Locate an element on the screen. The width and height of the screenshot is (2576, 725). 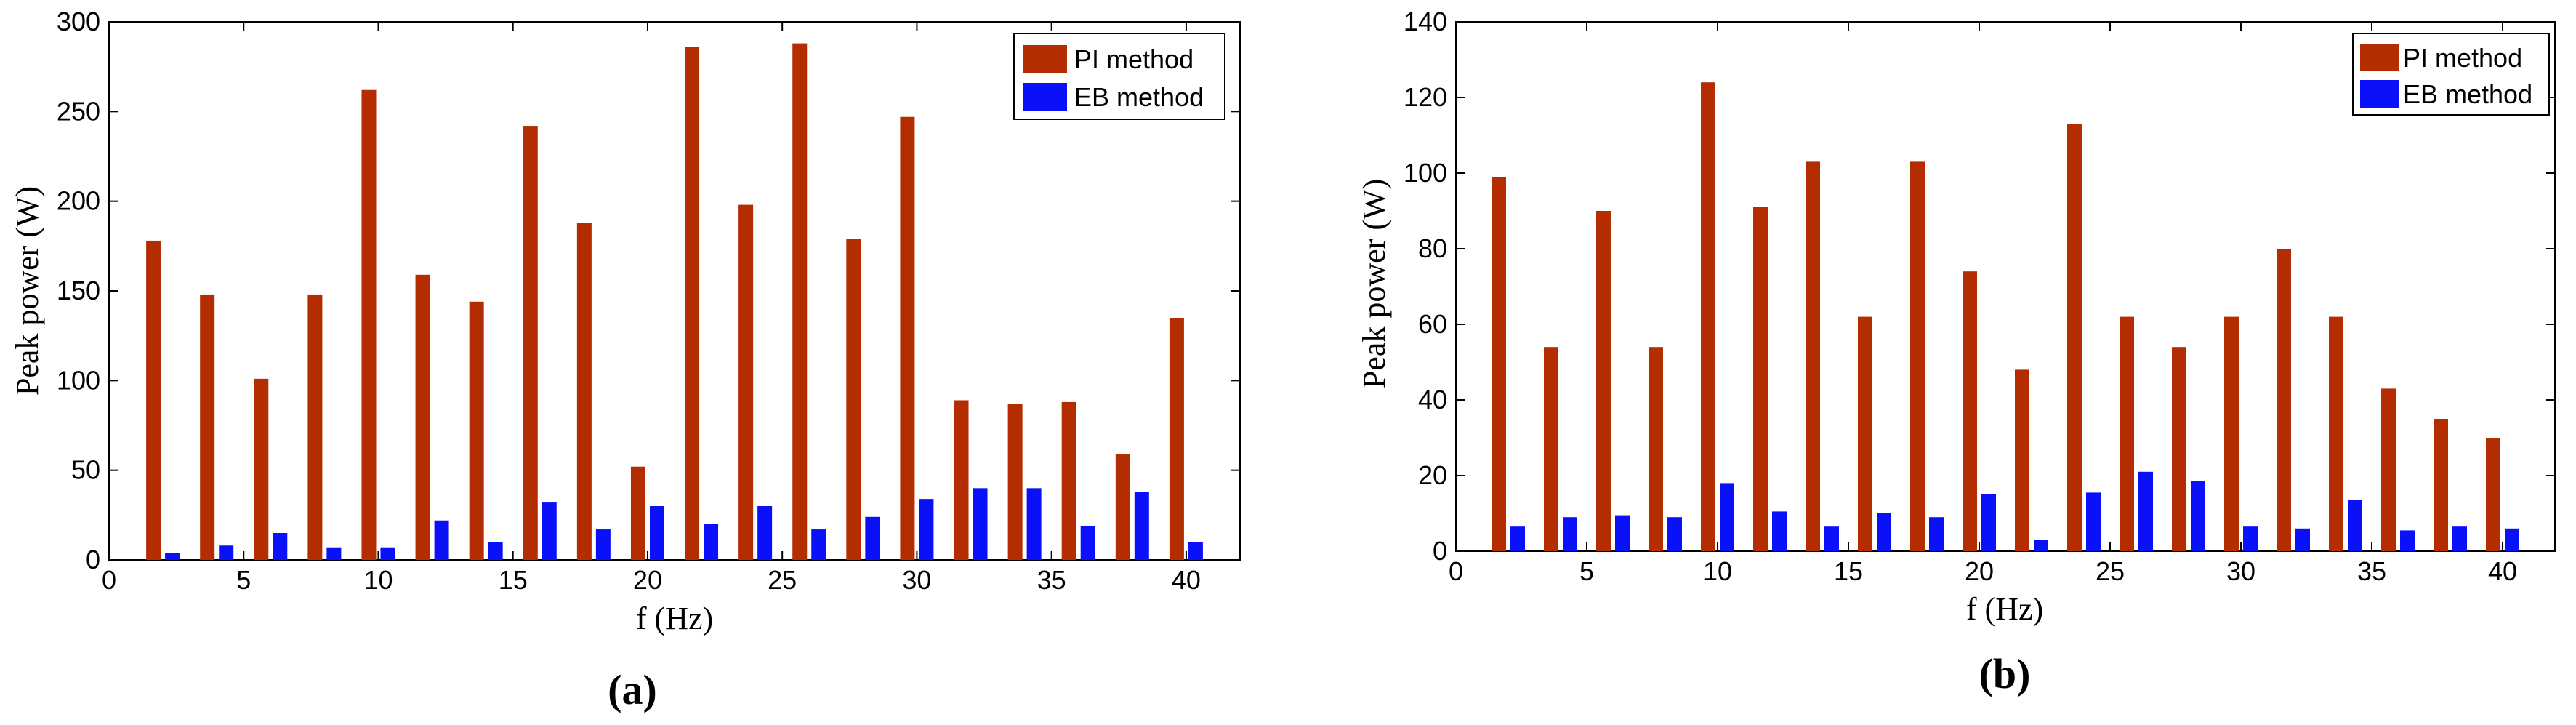
x-tick-label-a-10: 10 is located at coordinates (378, 580).